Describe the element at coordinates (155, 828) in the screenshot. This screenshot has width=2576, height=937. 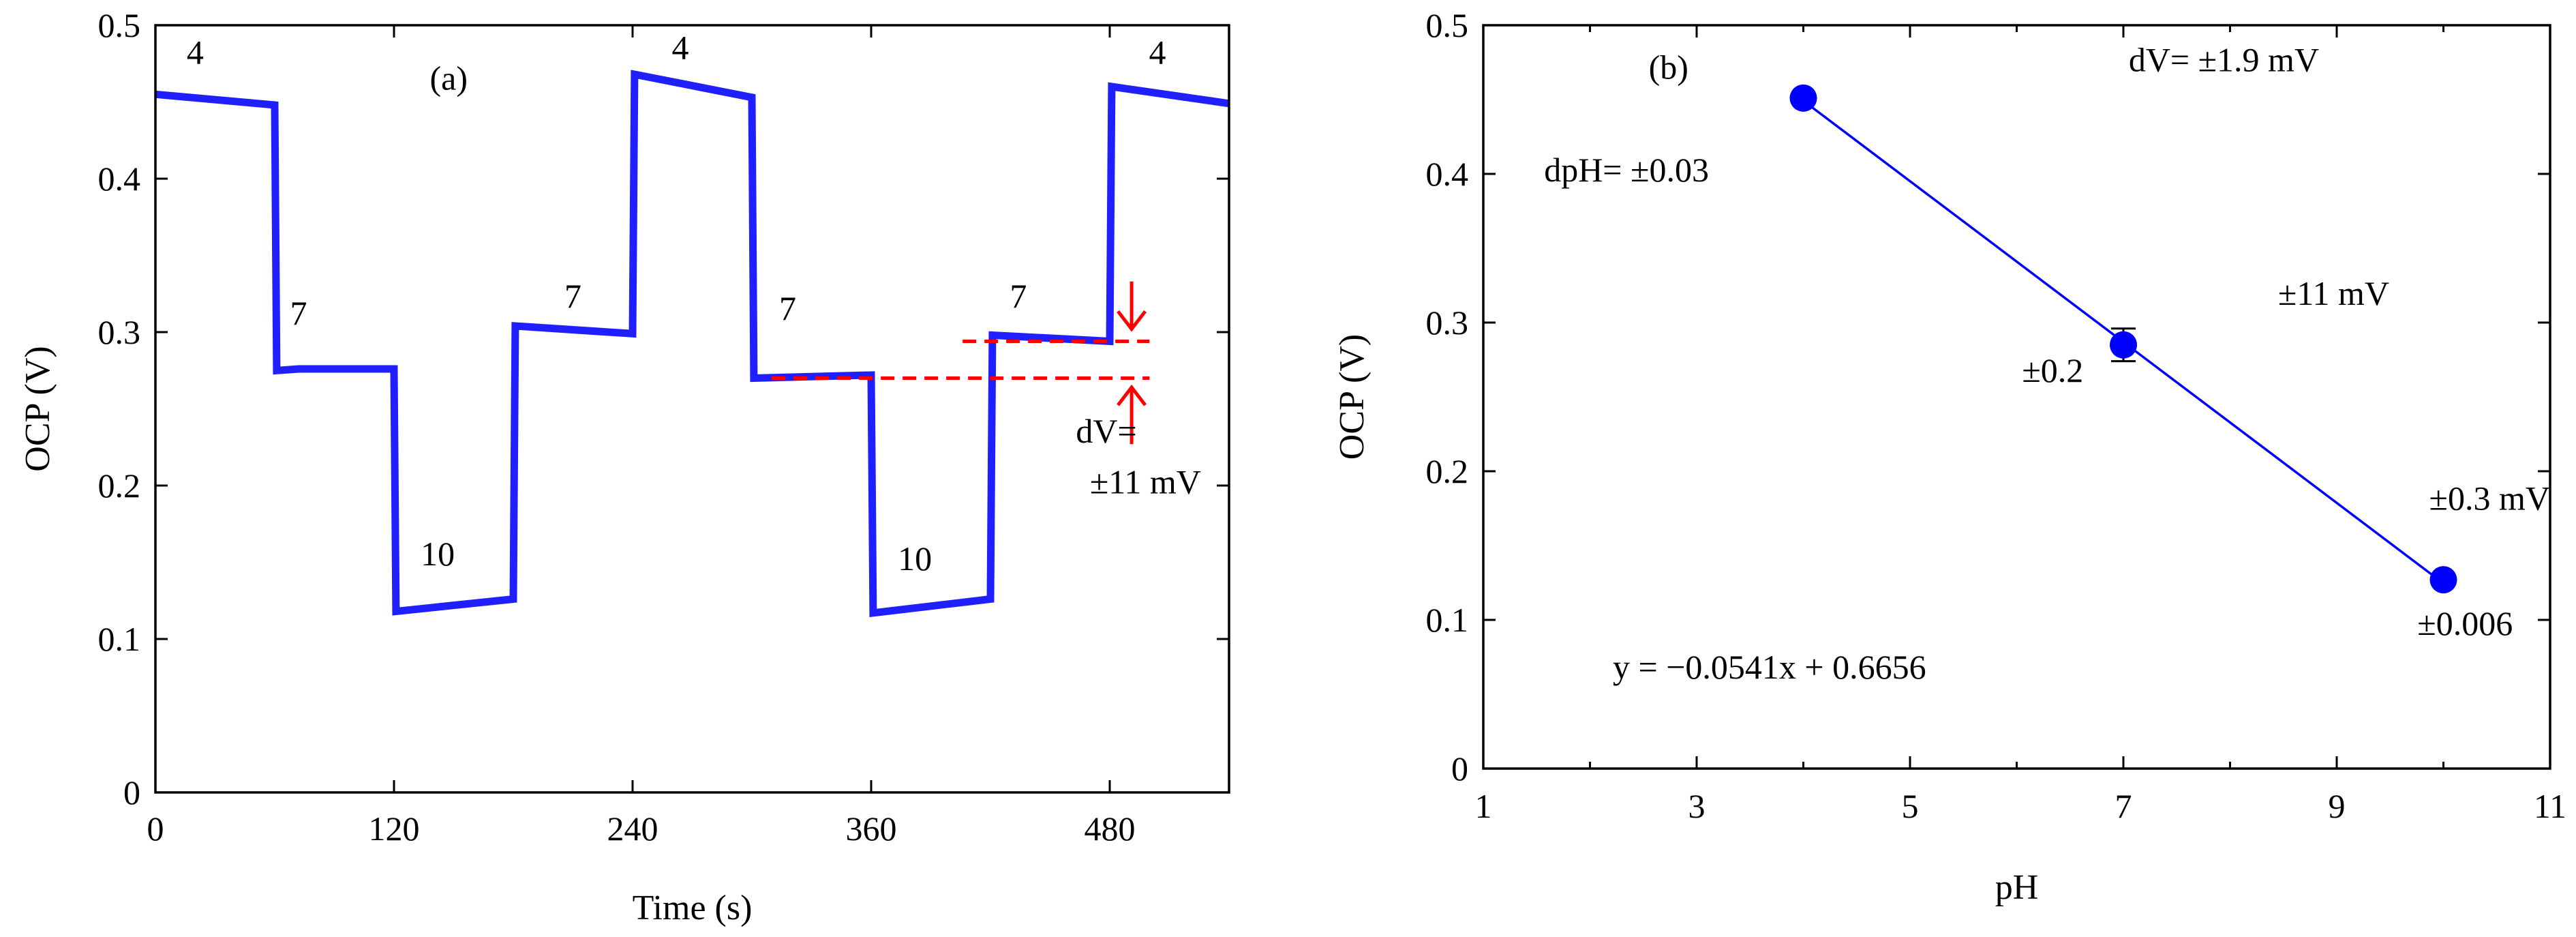
I see `x-tick-label: 0` at that location.